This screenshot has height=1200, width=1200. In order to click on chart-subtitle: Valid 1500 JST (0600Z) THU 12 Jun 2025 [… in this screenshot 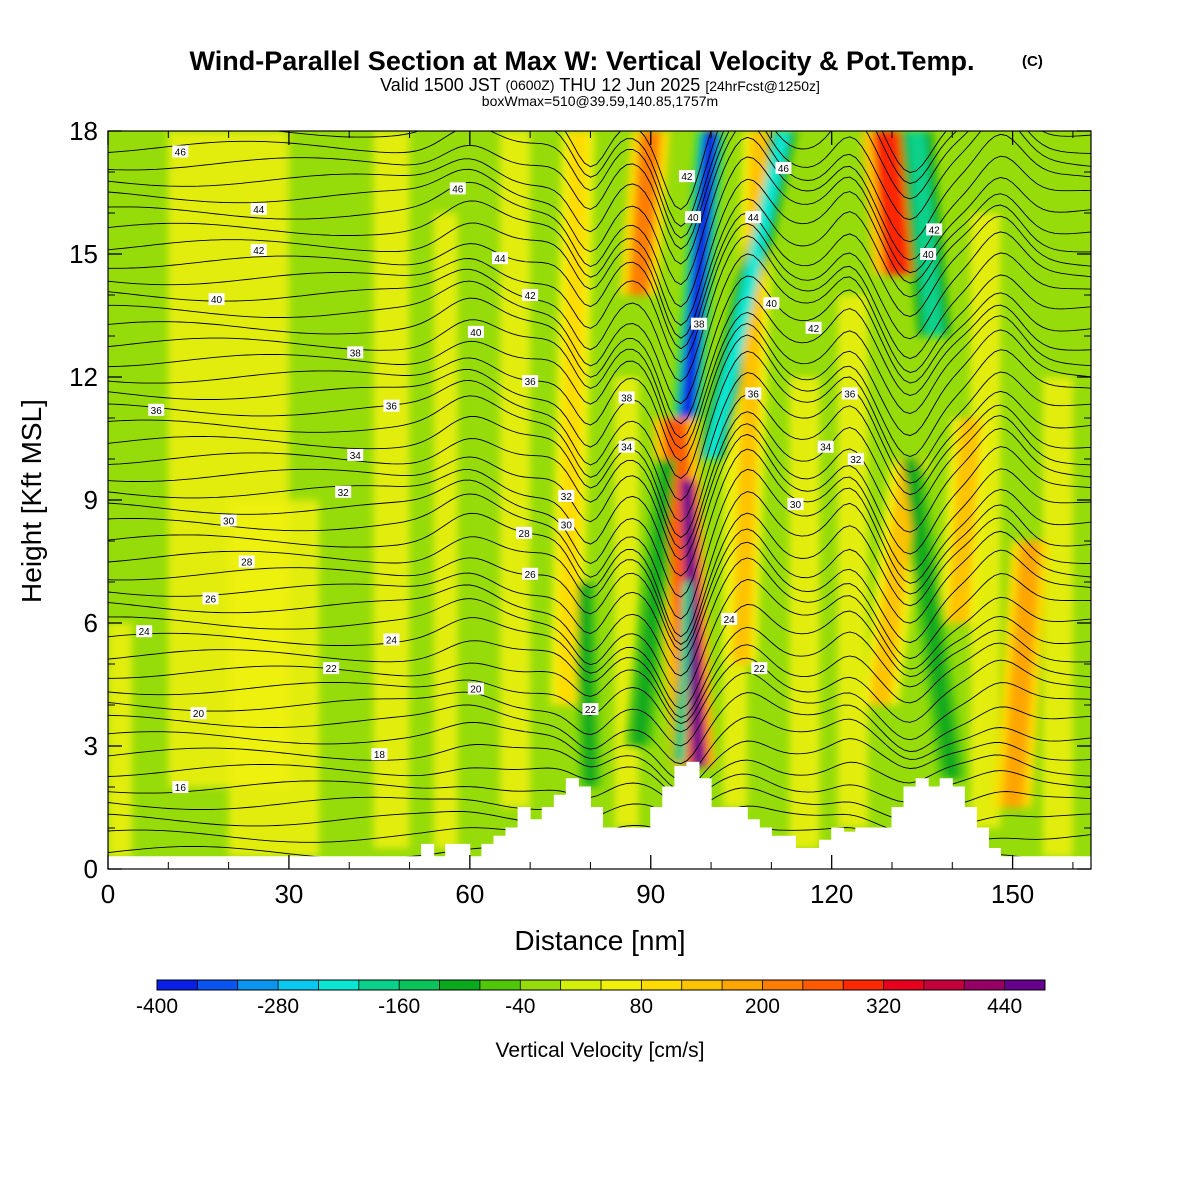, I will do `click(600, 84)`.